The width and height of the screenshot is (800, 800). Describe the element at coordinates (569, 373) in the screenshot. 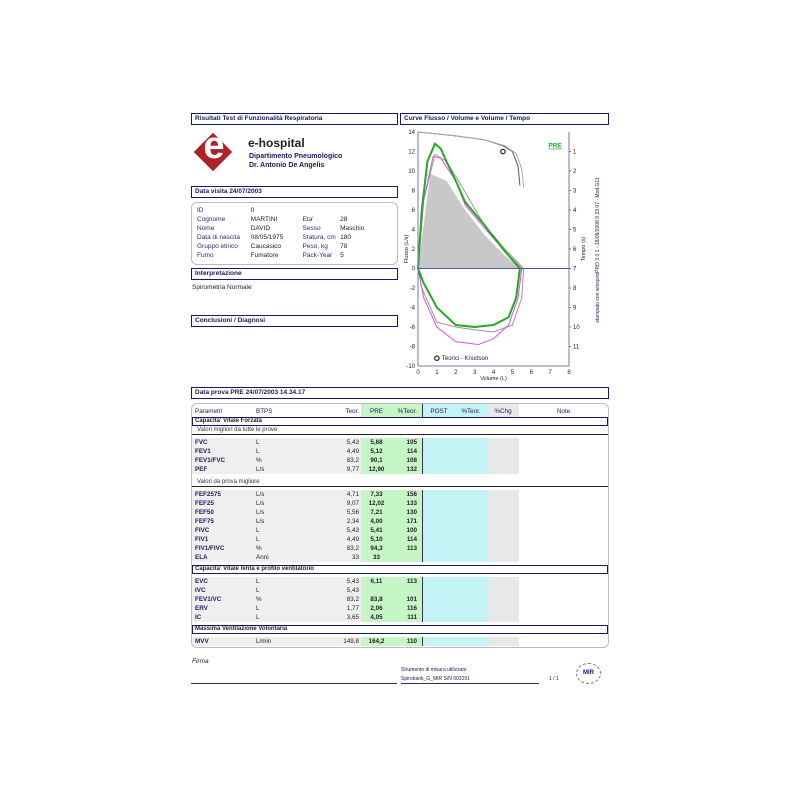

I see `x-tick-label: 8` at that location.